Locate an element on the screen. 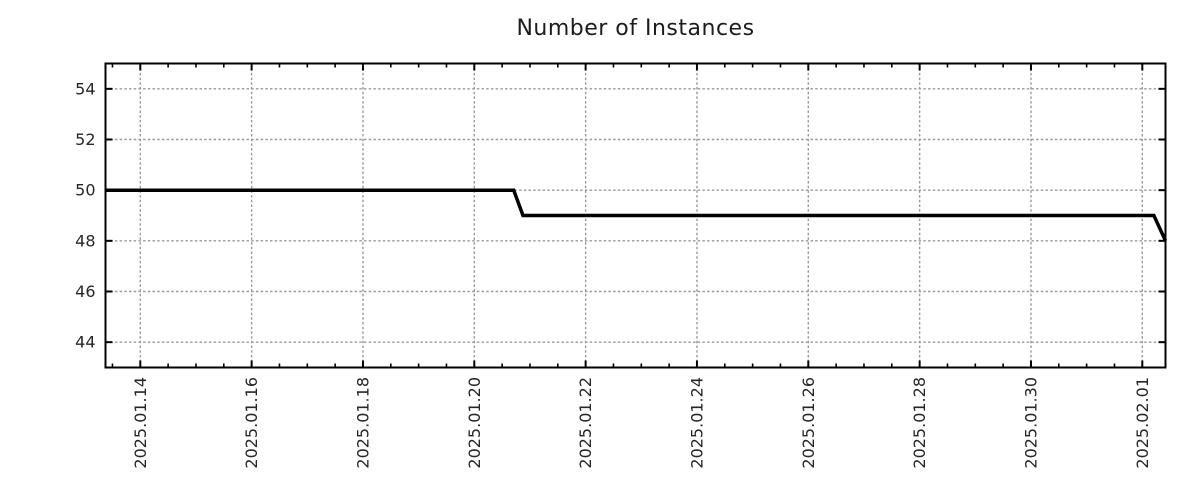 The width and height of the screenshot is (1200, 500). data-line-instances is located at coordinates (636, 215).